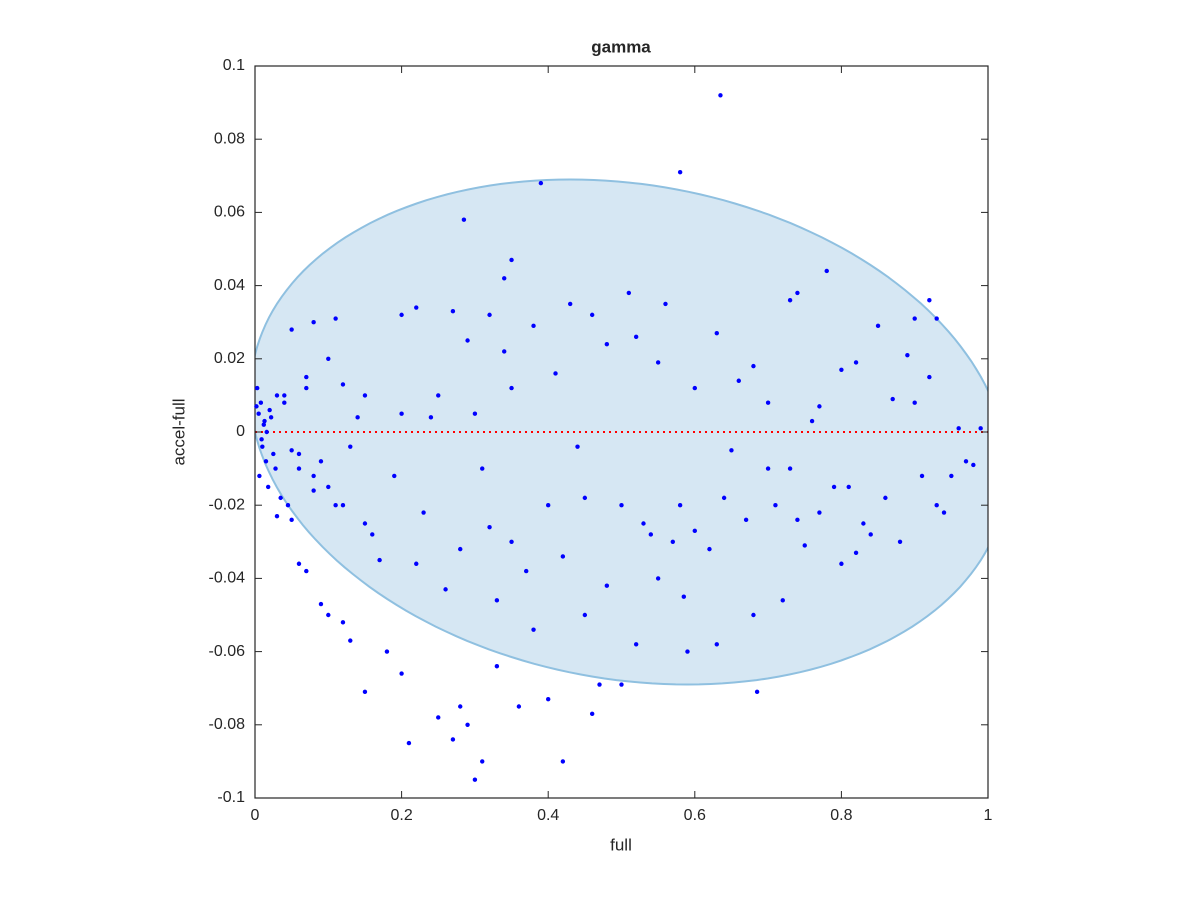  What do you see at coordinates (695, 815) in the screenshot?
I see `x-tick-label: 0.6` at bounding box center [695, 815].